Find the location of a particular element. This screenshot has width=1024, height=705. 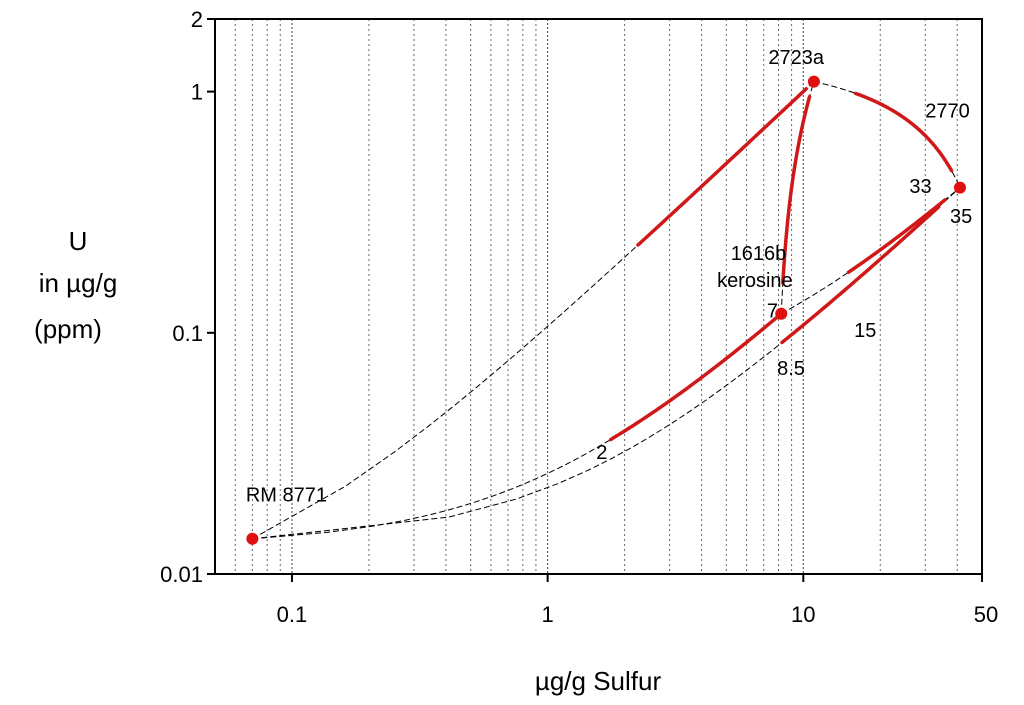

x-tick-label: 0.1 is located at coordinates (292, 614).